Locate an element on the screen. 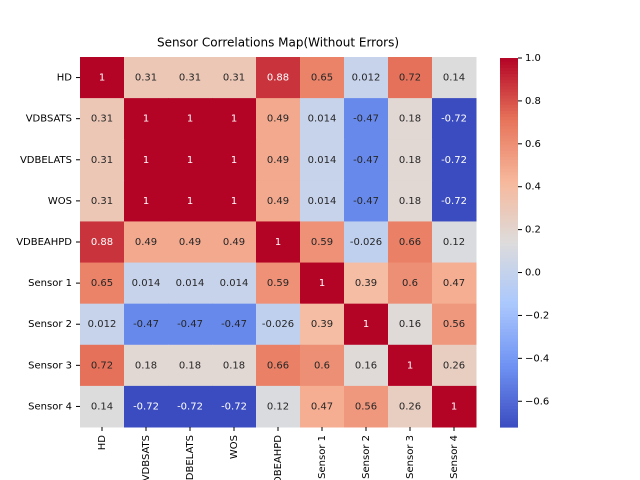 Image resolution: width=640 pixels, height=480 pixels. colorbar-tick-label: −0.2 is located at coordinates (537, 315).